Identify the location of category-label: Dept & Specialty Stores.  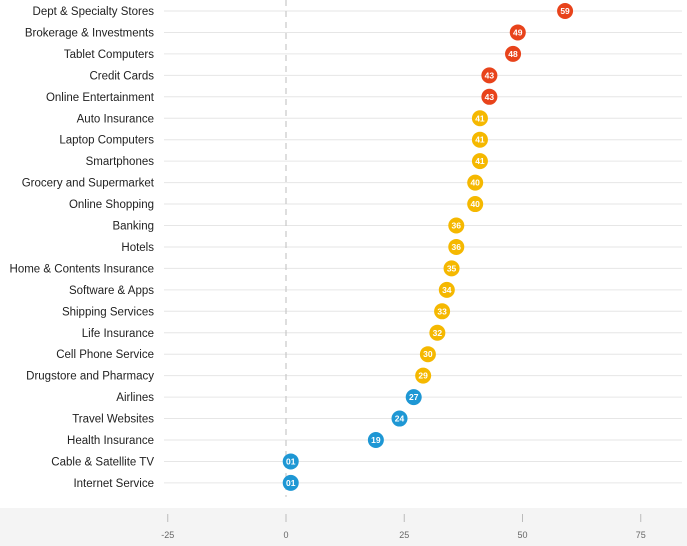
(94, 12).